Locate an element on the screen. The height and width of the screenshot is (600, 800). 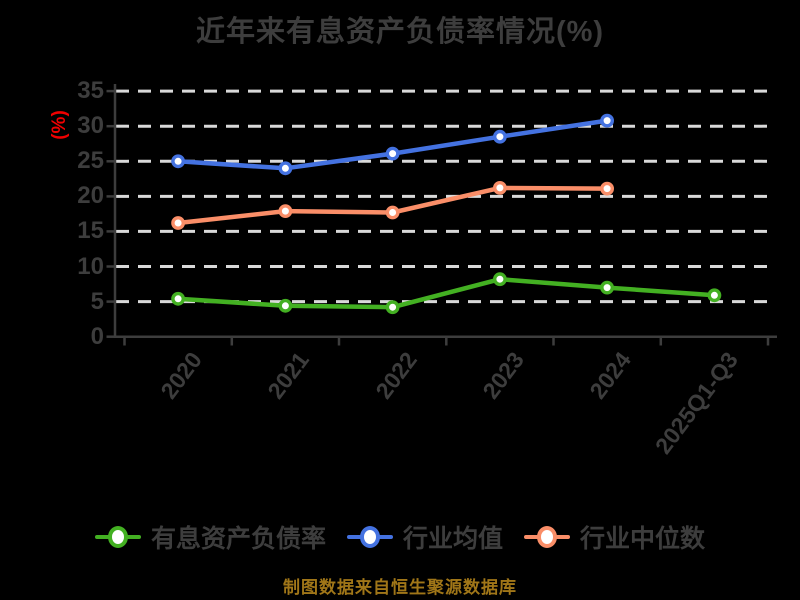
legend-label: 行业中位数 is located at coordinates (643, 539).